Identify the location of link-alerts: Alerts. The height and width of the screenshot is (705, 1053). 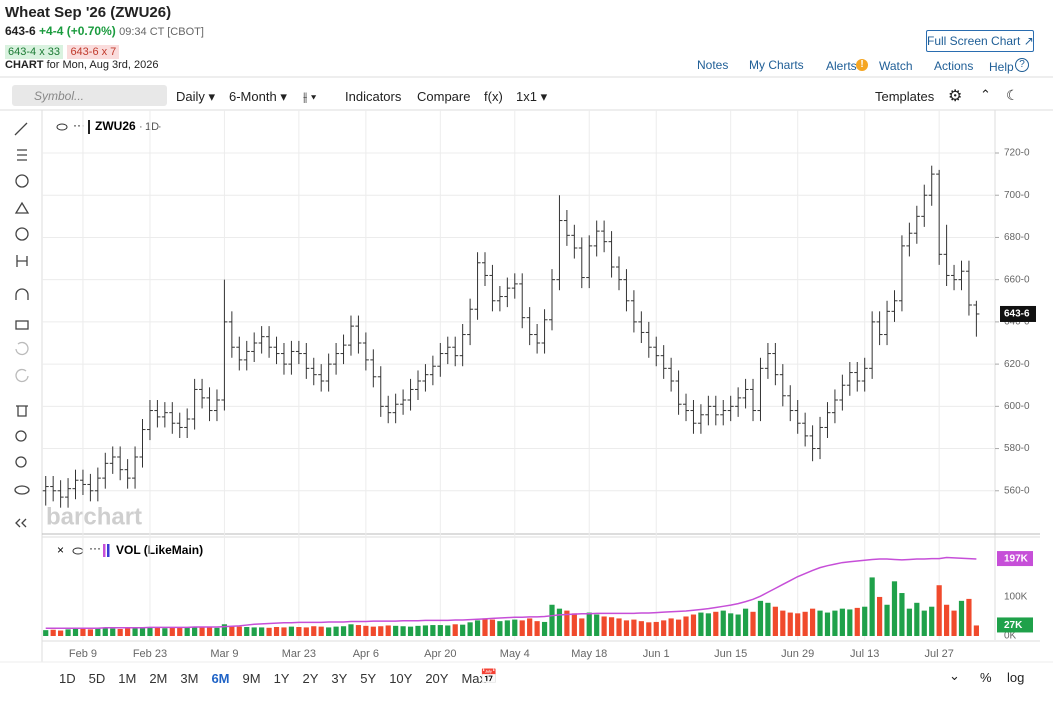
(841, 66).